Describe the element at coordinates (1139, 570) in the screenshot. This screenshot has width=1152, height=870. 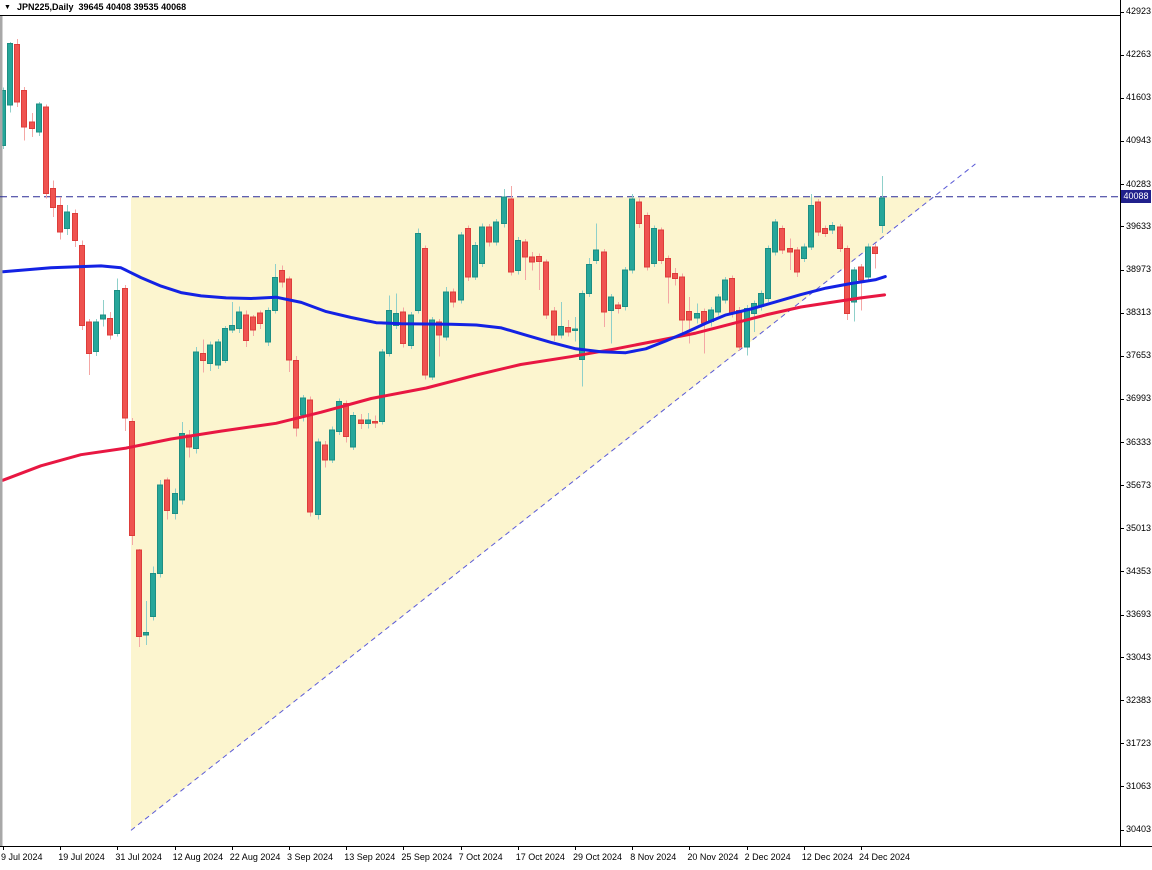
I see `price-axis-label: 34353` at that location.